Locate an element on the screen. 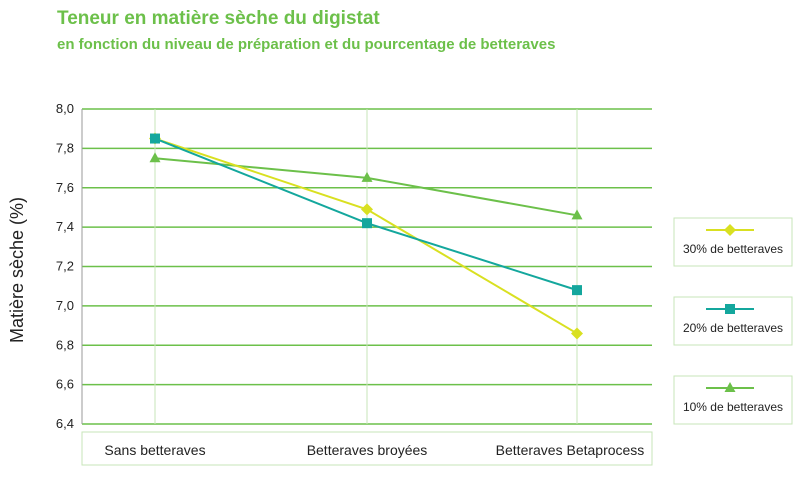 Image resolution: width=800 pixels, height=481 pixels. y-tick-label: 6,8 is located at coordinates (65, 344).